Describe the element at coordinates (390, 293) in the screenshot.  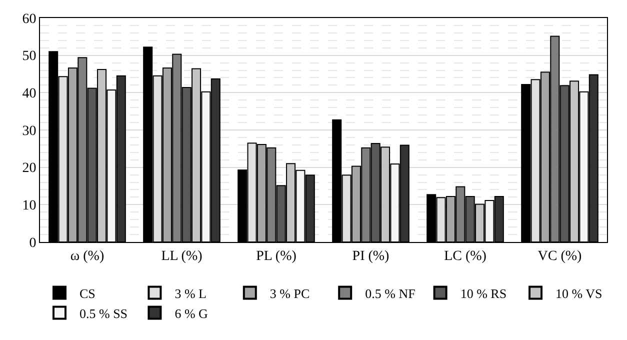
I see `legend-label: 0.5 % NF` at that location.